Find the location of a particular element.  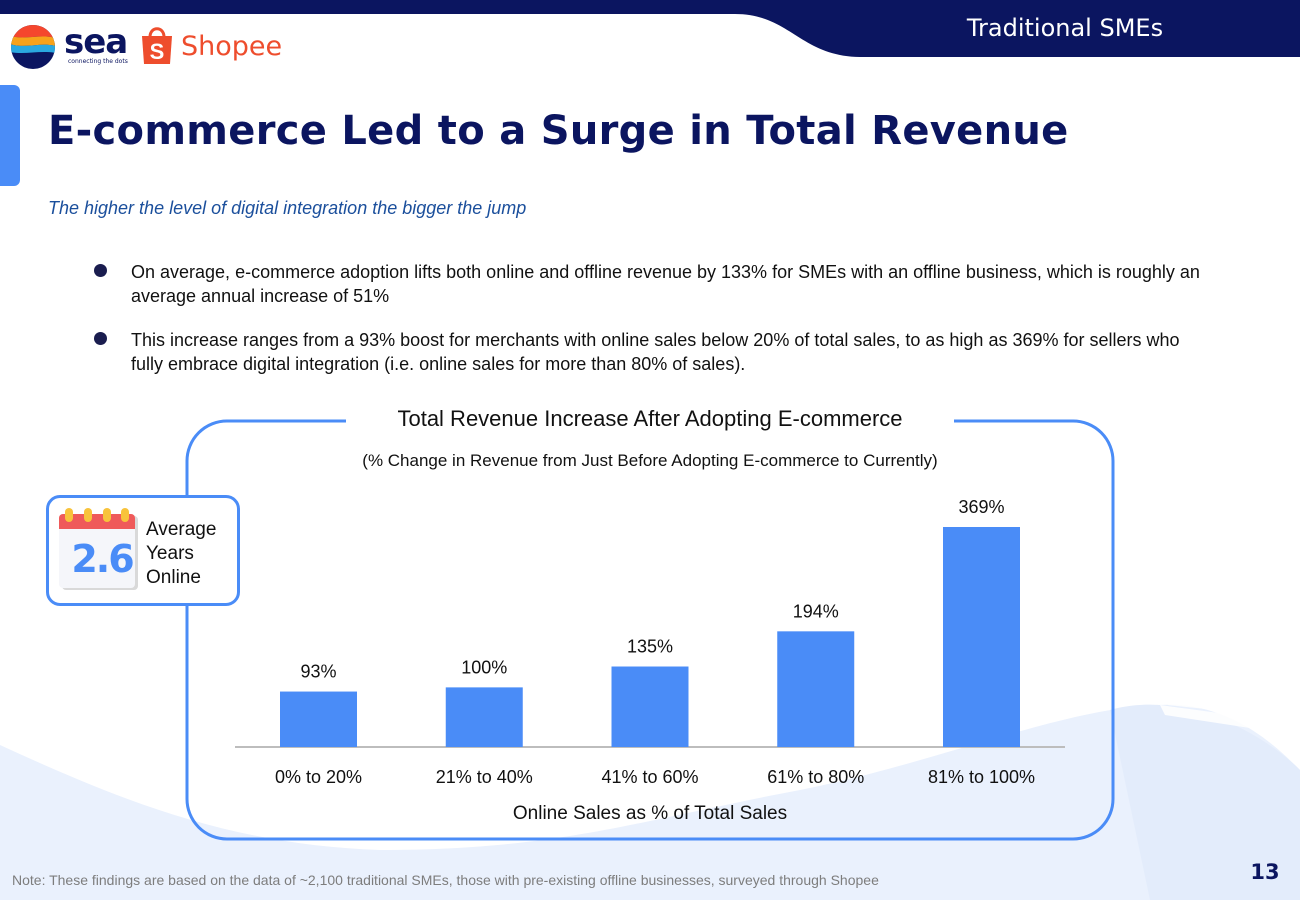

shopee-bag-icon: S is located at coordinates (157, 45).